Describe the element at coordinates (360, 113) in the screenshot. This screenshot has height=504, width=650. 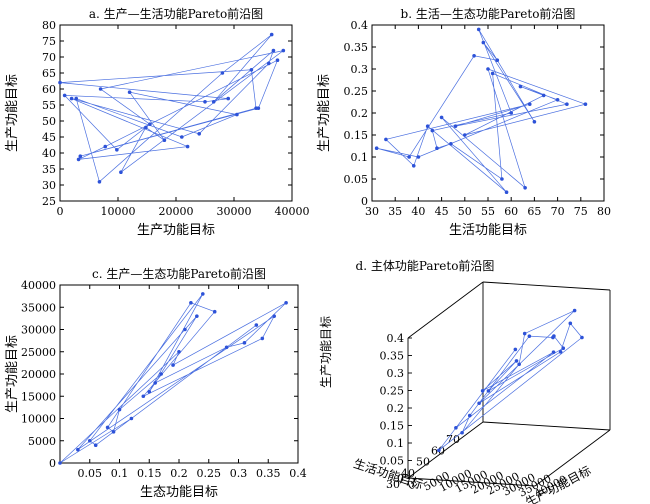
I see `y-tick-label: 0.2` at that location.